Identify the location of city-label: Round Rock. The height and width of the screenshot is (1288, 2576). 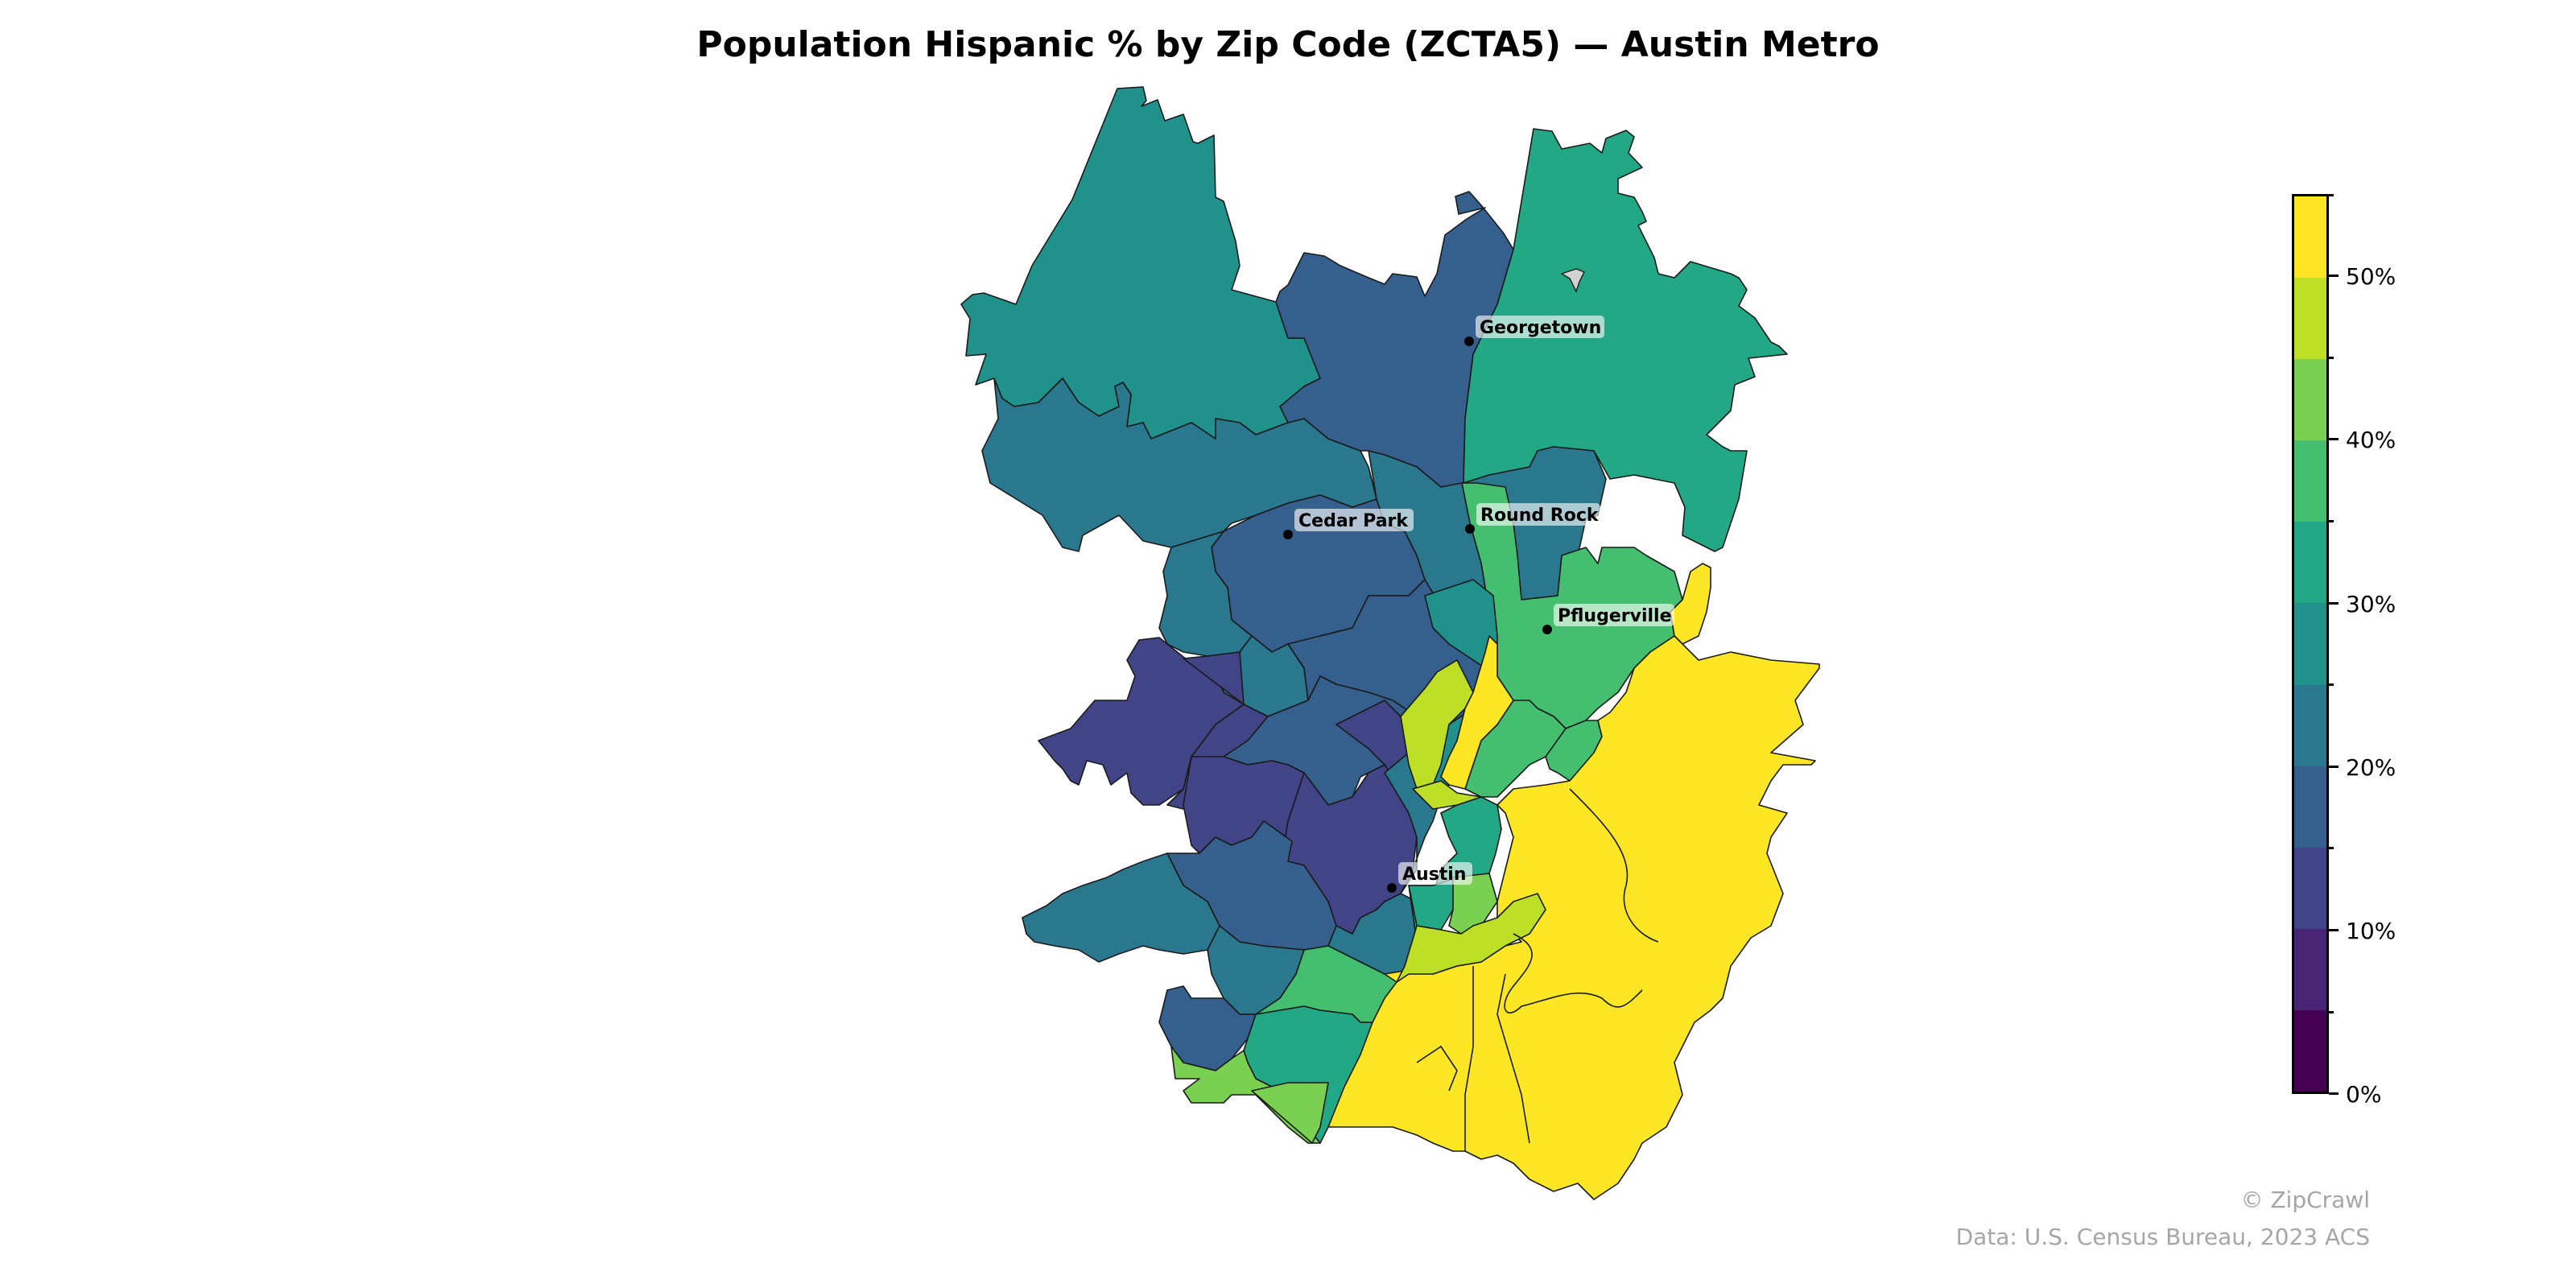
(1540, 516).